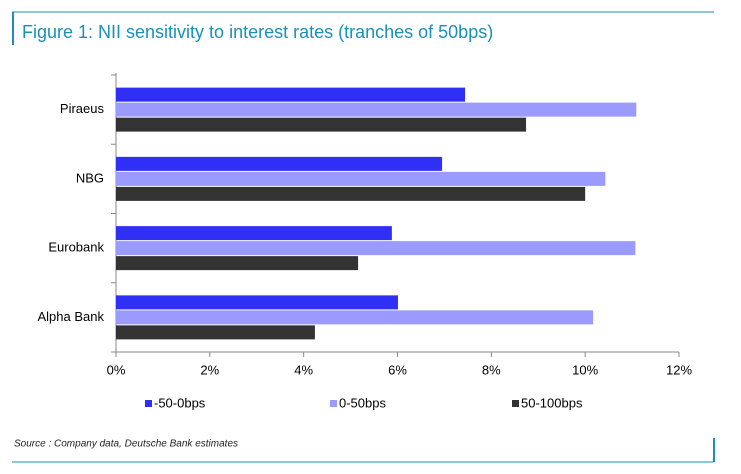 The height and width of the screenshot is (474, 741). I want to click on x-tick-label: 10%, so click(585, 369).